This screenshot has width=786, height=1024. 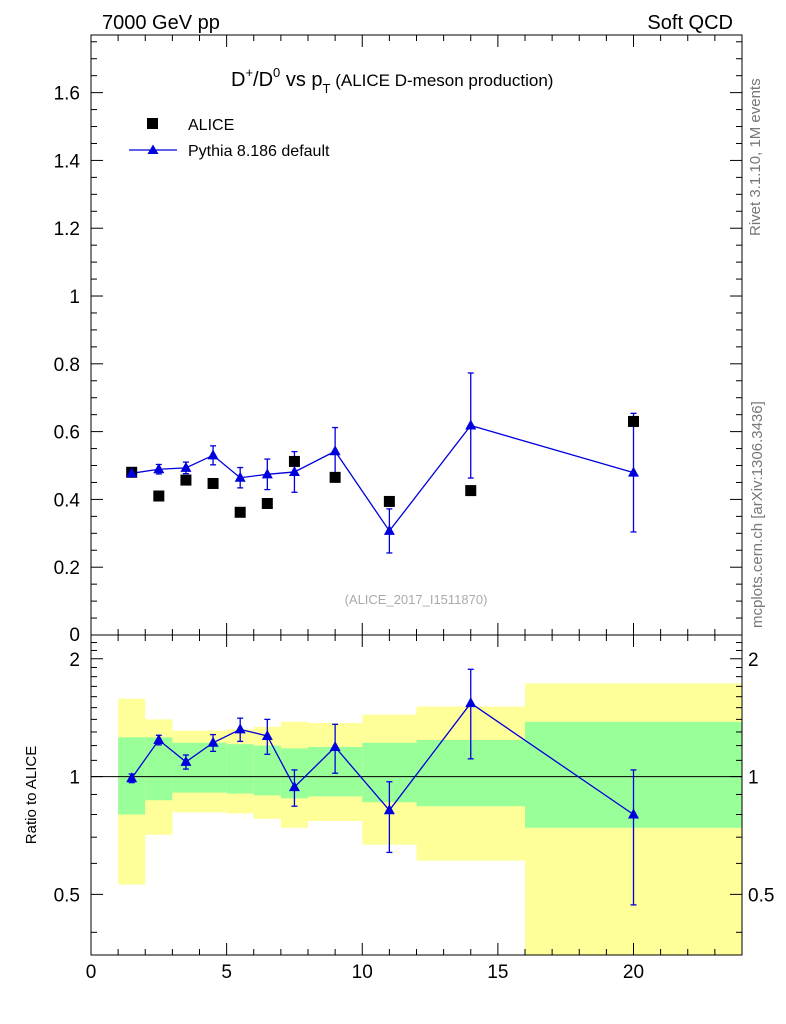 I want to click on legend-alice-marker, so click(x=152, y=123).